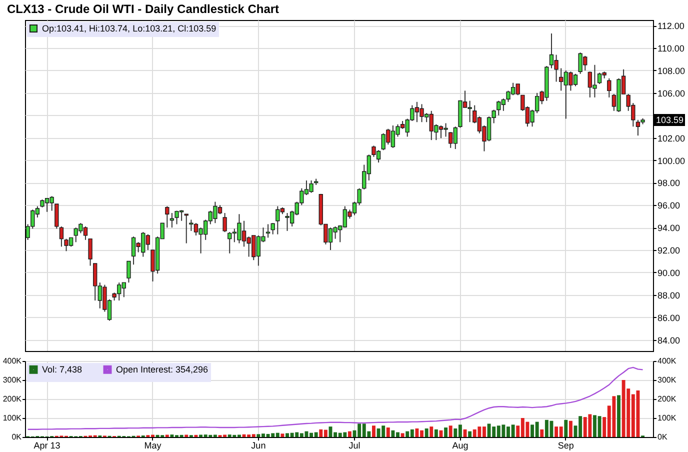 Image resolution: width=688 pixels, height=452 pixels. What do you see at coordinates (669, 228) in the screenshot?
I see `y-tick-label: 94.00` at bounding box center [669, 228].